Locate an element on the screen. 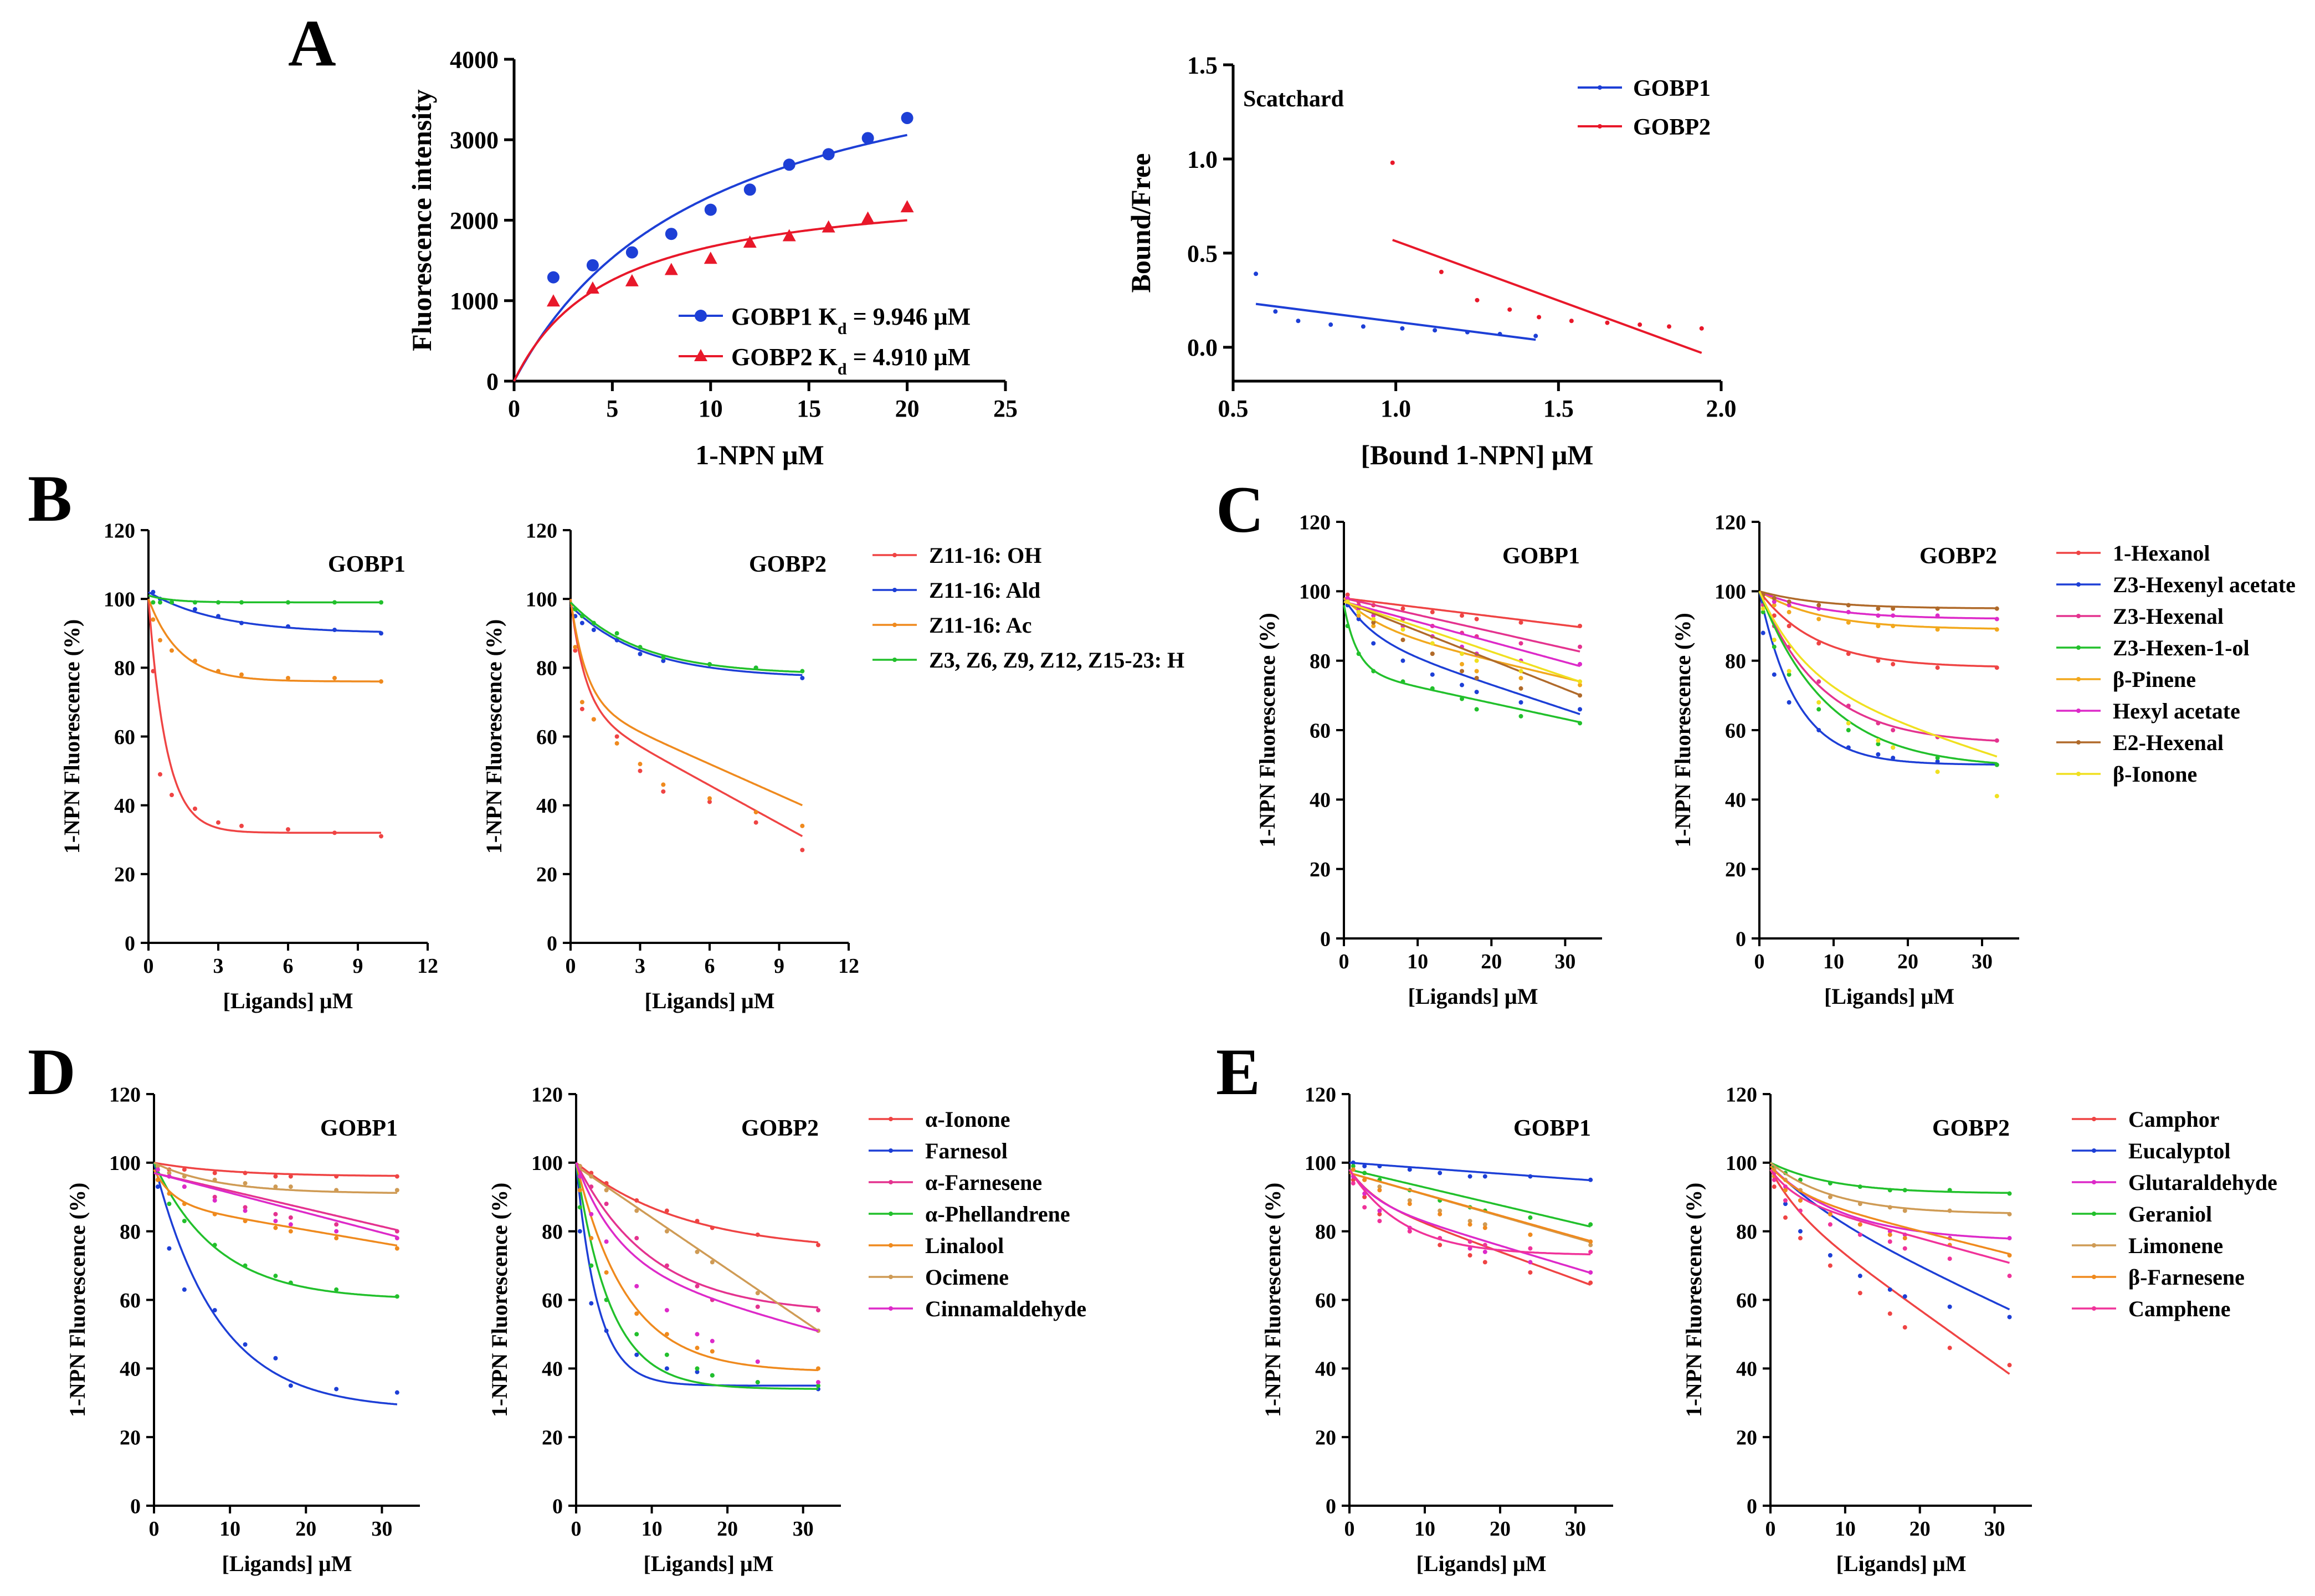 Image resolution: width=2315 pixels, height=1596 pixels. x-tick-label: 3 is located at coordinates (640, 966).